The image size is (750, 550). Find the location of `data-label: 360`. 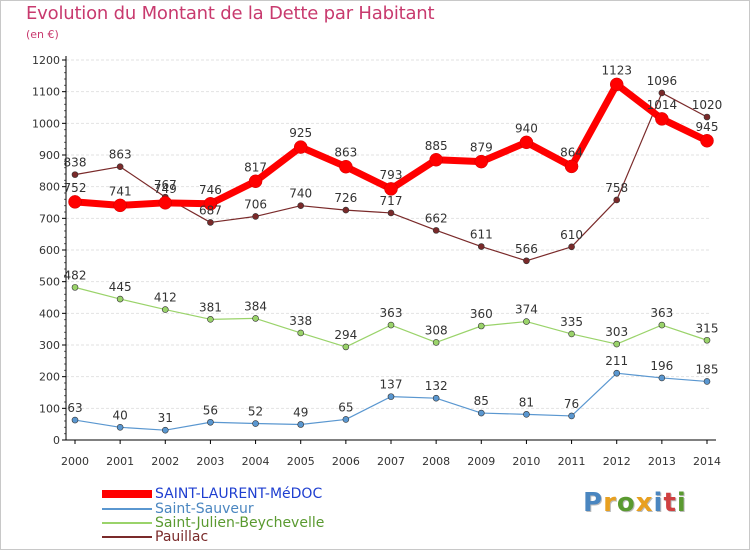

data-label: 360 is located at coordinates (481, 314).